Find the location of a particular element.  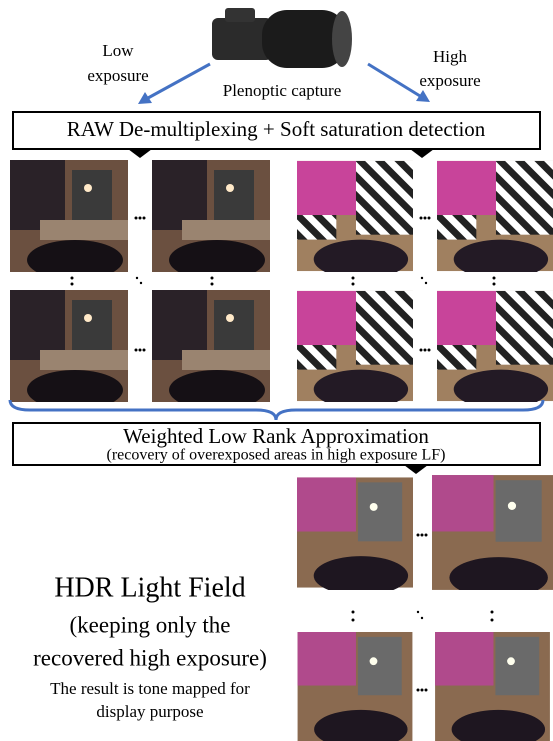

result-note: display purpose is located at coordinates (149, 711).